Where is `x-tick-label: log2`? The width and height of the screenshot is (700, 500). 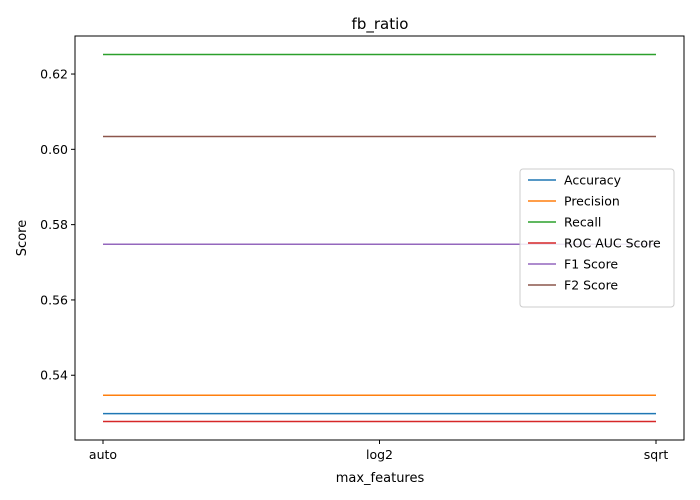
x-tick-label: log2 is located at coordinates (379, 454).